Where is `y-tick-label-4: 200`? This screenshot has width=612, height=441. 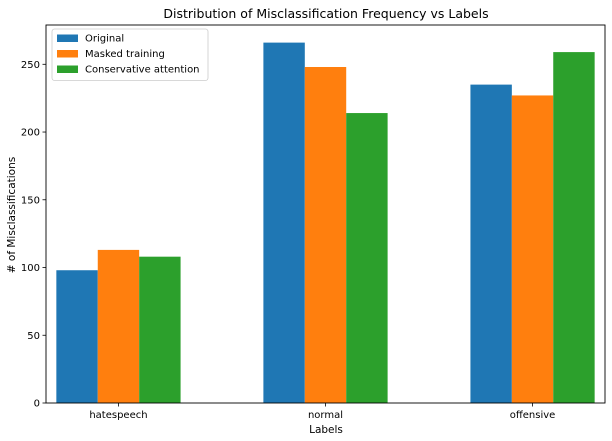
y-tick-label-4: 200 is located at coordinates (30, 133).